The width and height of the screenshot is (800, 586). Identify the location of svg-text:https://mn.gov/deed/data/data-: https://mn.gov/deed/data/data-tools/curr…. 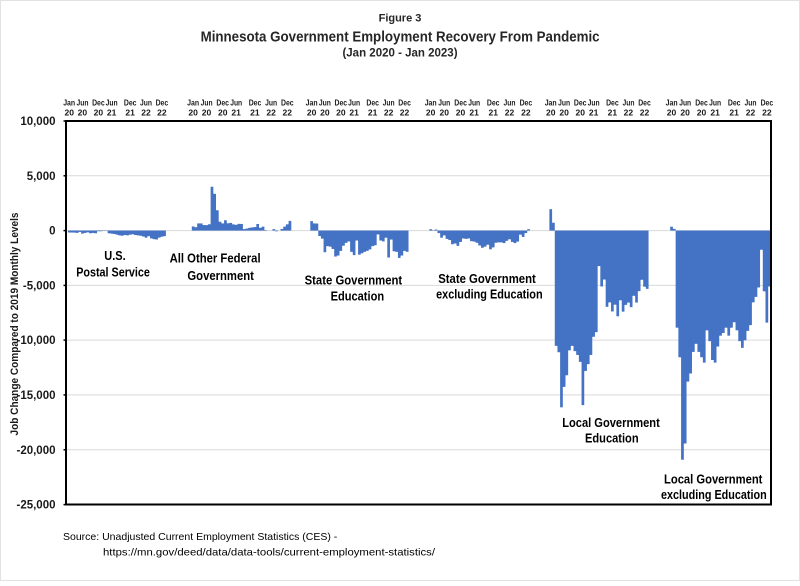
(269, 553).